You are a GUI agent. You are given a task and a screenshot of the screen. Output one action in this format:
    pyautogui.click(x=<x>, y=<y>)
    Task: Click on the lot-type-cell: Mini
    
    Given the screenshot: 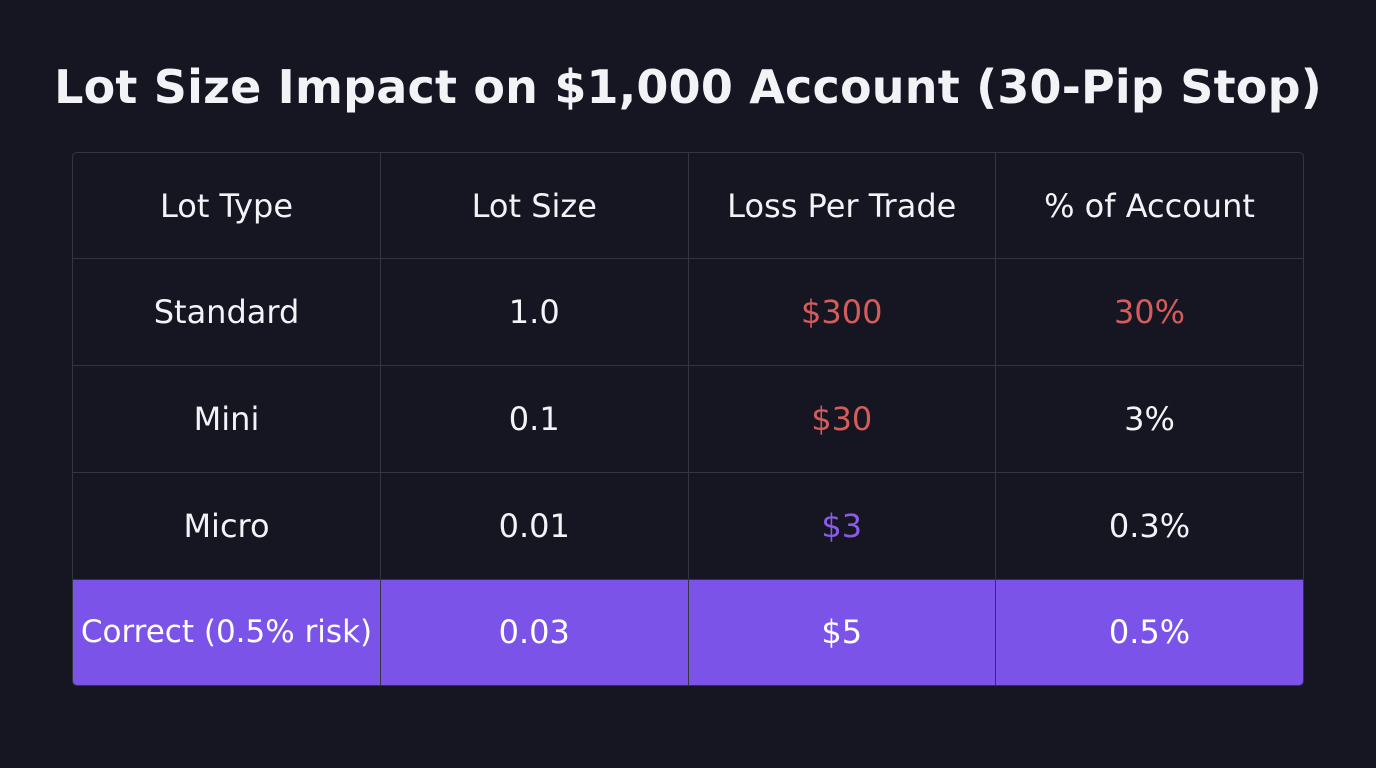 What is the action you would take?
    pyautogui.click(x=227, y=419)
    